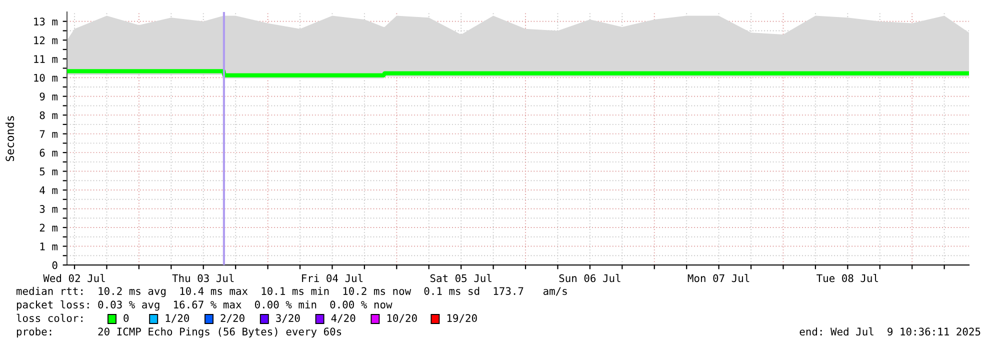  What do you see at coordinates (46, 40) in the screenshot?
I see `y-tick-label: 12 m` at bounding box center [46, 40].